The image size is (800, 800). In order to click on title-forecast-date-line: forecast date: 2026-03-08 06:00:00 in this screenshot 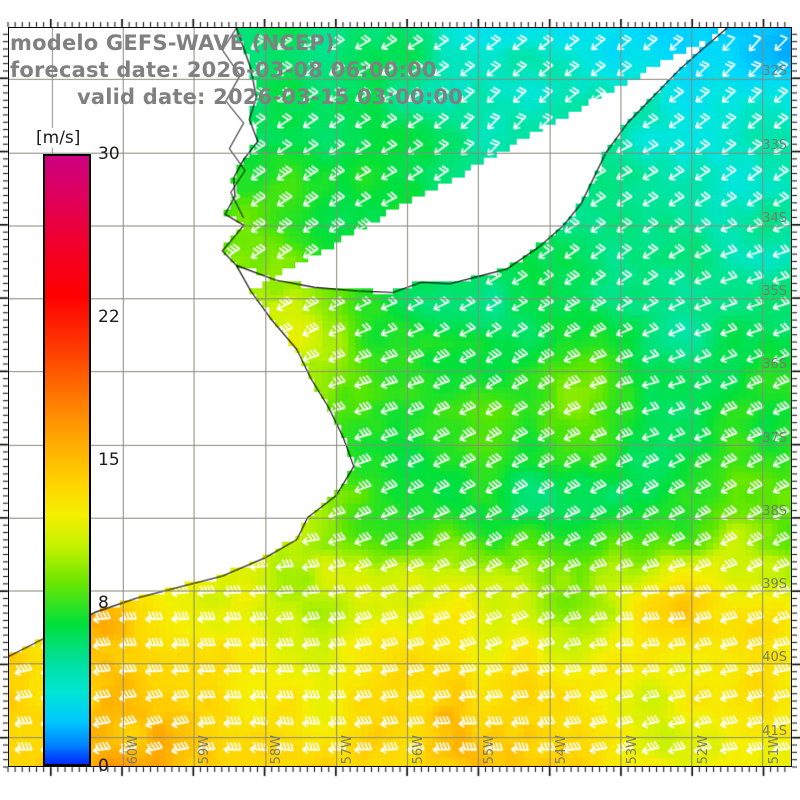, I will do `click(223, 69)`.